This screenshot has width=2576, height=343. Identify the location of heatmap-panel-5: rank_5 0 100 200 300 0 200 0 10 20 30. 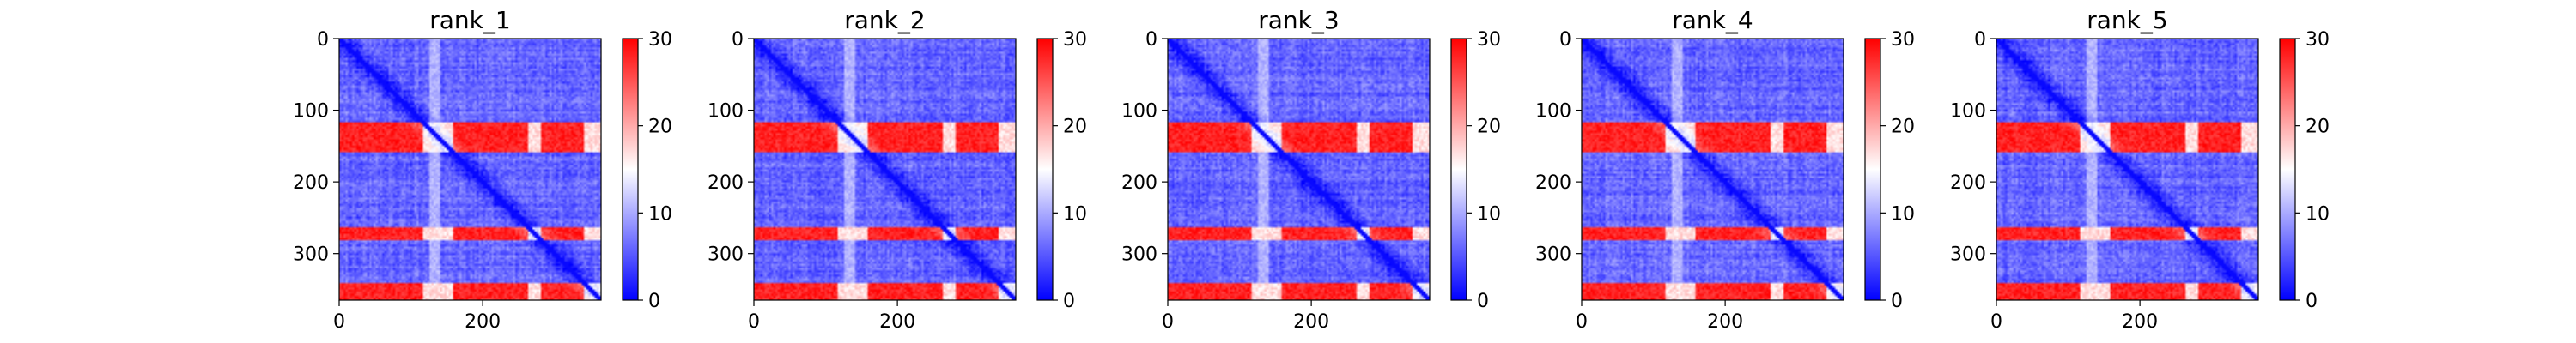
(2140, 169).